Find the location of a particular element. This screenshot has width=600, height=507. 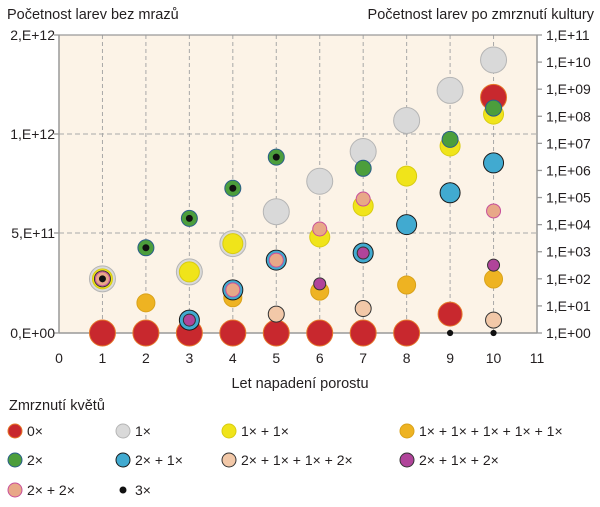

right-tick-label: 1,E+01 is located at coordinates (568, 306).